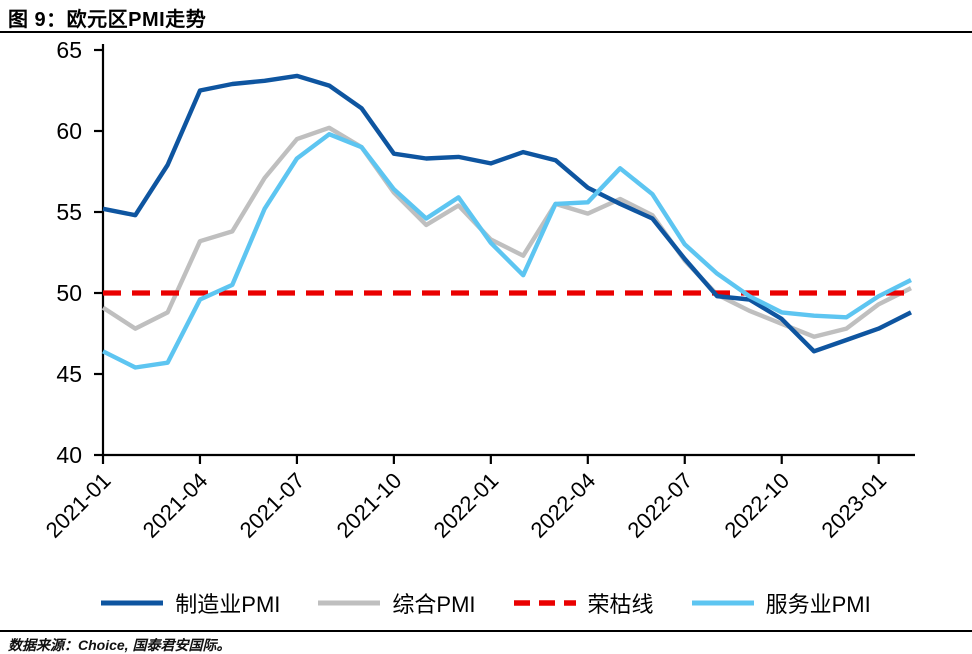 The image size is (972, 654). I want to click on services-pmi-swatch, so click(722, 603).